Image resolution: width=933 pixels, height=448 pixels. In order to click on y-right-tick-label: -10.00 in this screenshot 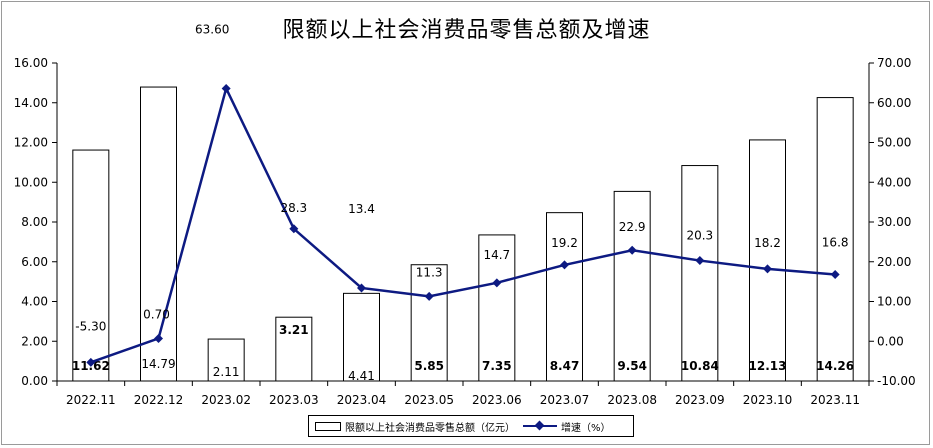, I will do `click(896, 381)`.